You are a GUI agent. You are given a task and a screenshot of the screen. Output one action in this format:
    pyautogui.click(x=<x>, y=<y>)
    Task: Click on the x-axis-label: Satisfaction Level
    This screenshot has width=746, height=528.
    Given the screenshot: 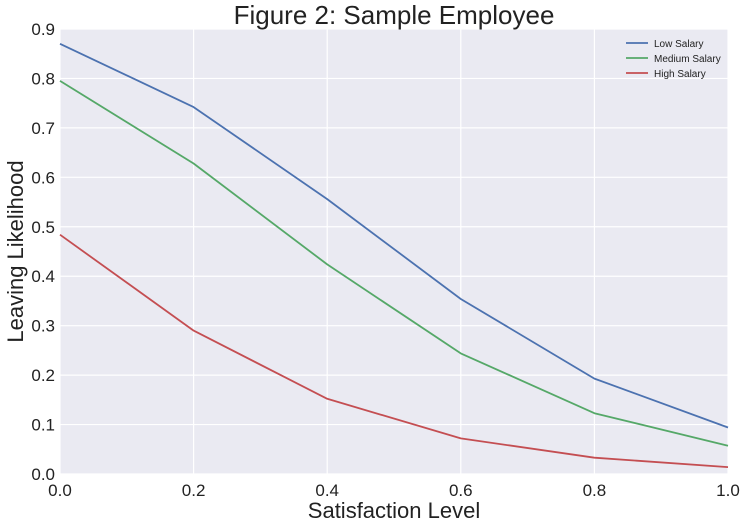 What is the action you would take?
    pyautogui.click(x=394, y=510)
    